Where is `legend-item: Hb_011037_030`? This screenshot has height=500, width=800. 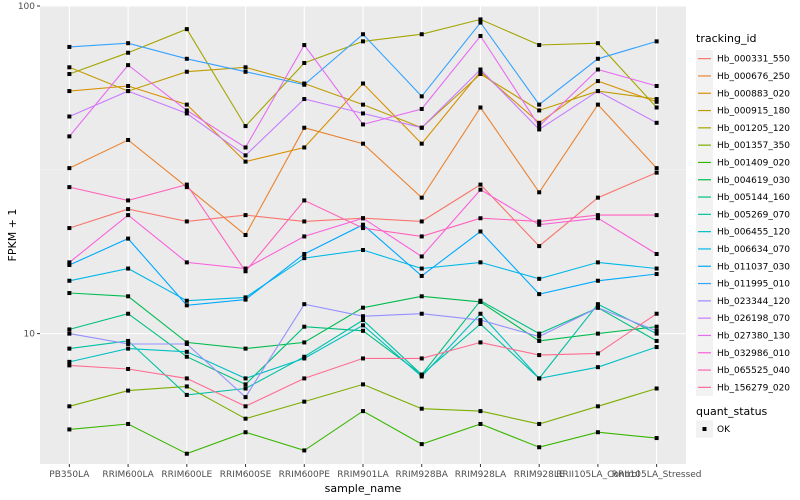 legend-item: Hb_011037_030 is located at coordinates (743, 266).